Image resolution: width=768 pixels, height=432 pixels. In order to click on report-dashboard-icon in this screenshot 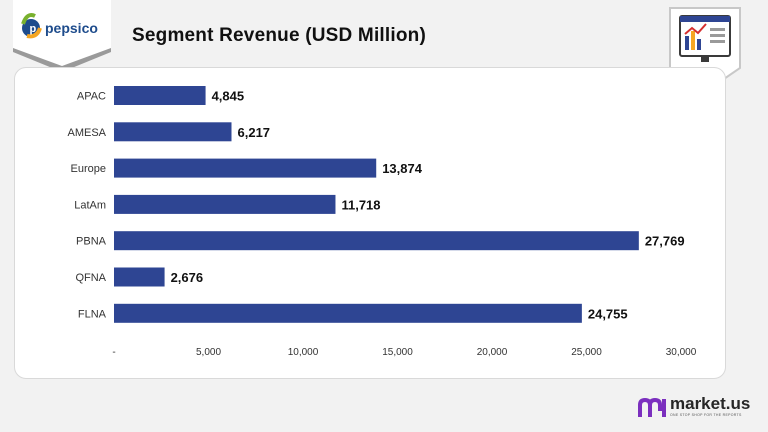, I will do `click(705, 38)`.